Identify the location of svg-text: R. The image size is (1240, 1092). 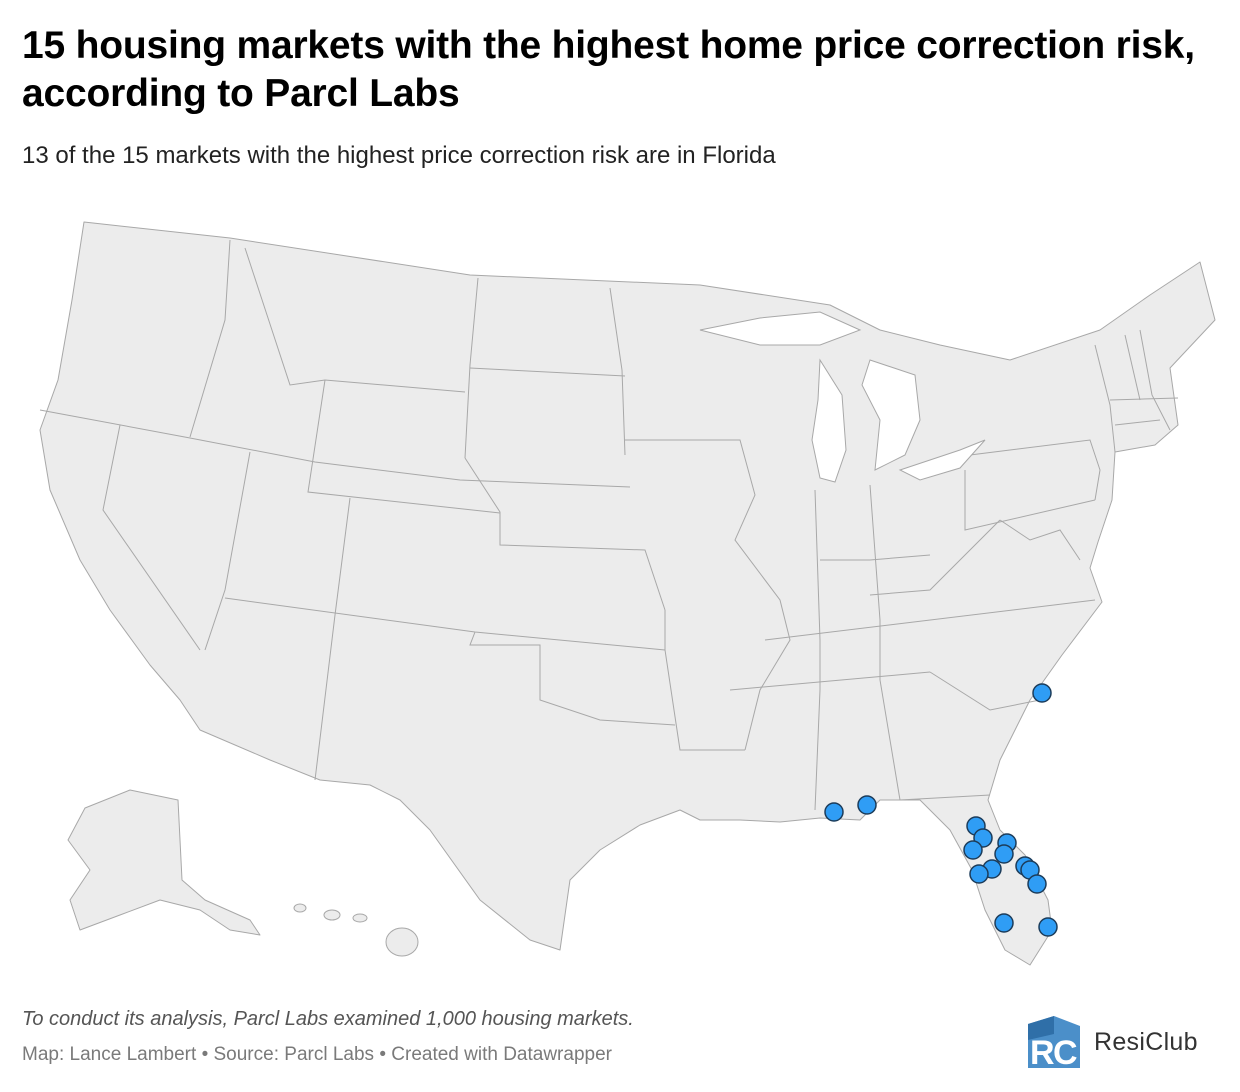
(1042, 1052).